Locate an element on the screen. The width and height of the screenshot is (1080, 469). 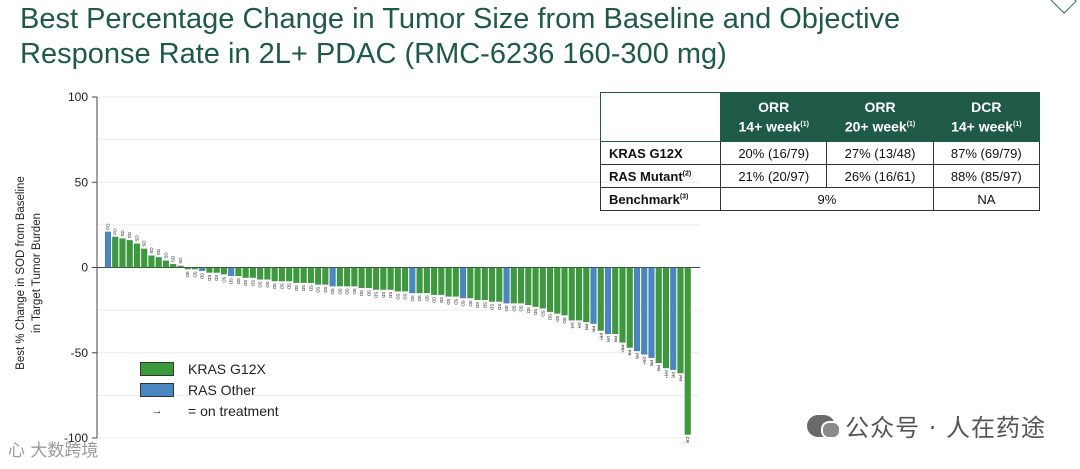
header-footnote: (1) is located at coordinates (911, 125).